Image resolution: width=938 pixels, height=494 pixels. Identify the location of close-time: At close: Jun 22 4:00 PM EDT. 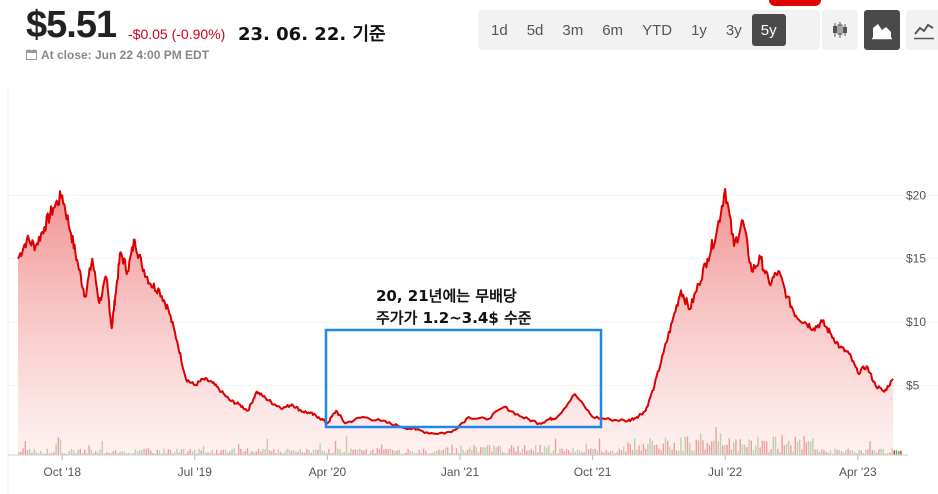
(117, 55).